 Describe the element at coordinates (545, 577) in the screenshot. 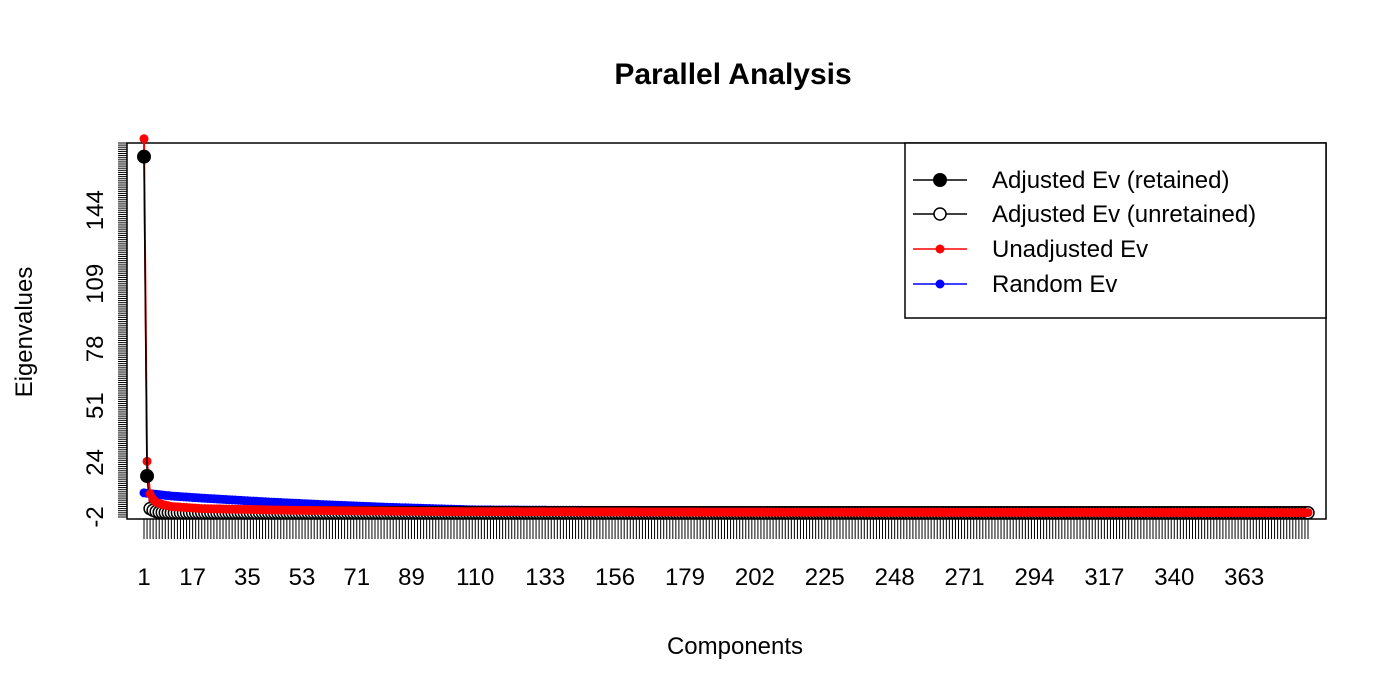

I see `x-tick-label: 133` at that location.